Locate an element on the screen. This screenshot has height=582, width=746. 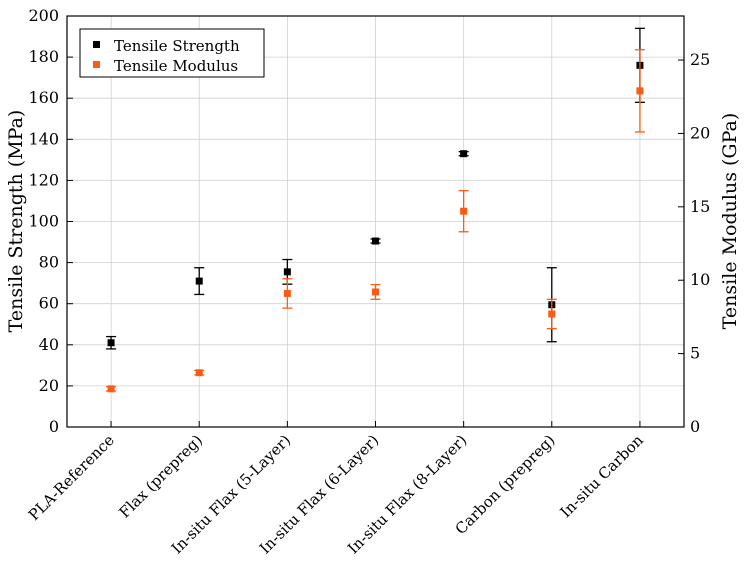
legend-label-modulus: Tensile Modulus is located at coordinates (176, 66).